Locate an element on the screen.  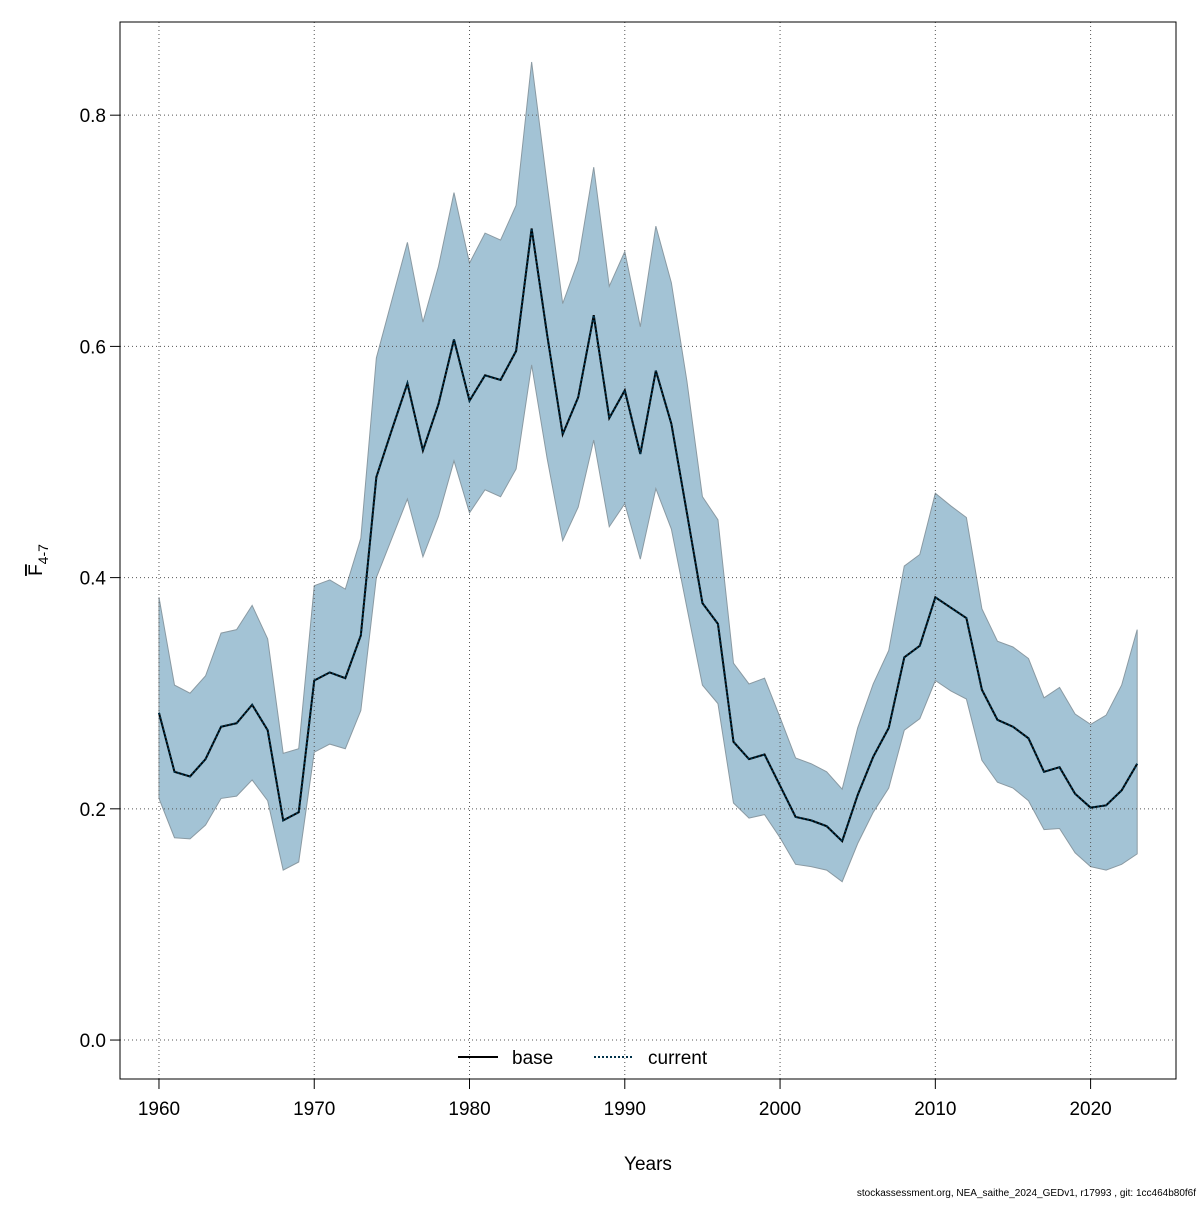
y-tick-label: 0.0 is located at coordinates (93, 1041).